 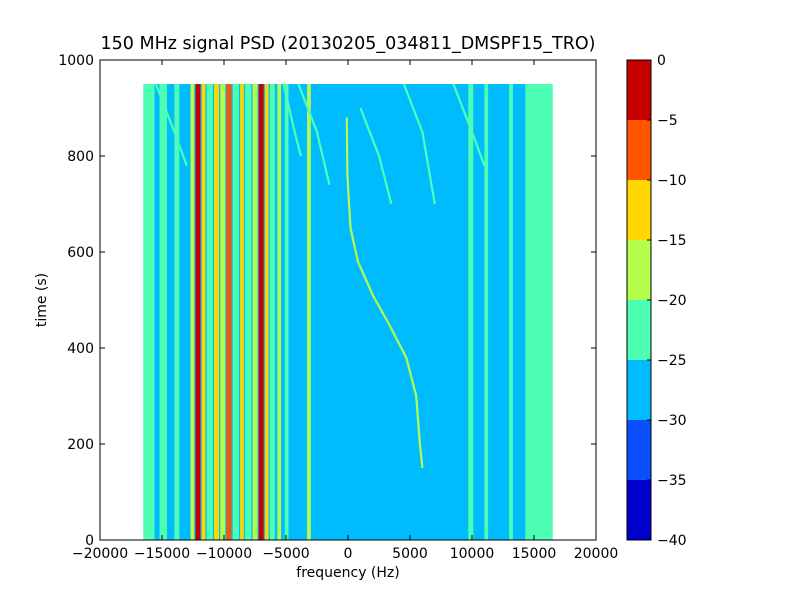 I want to click on colorbar-tick-label-6: −30, so click(x=672, y=421).